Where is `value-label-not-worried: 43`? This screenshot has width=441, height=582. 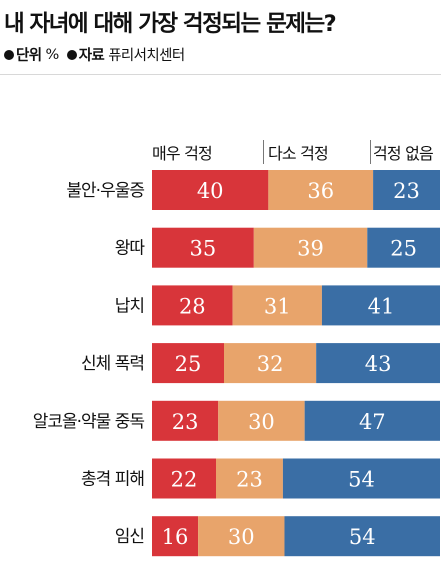 value-label-not-worried: 43 is located at coordinates (378, 364).